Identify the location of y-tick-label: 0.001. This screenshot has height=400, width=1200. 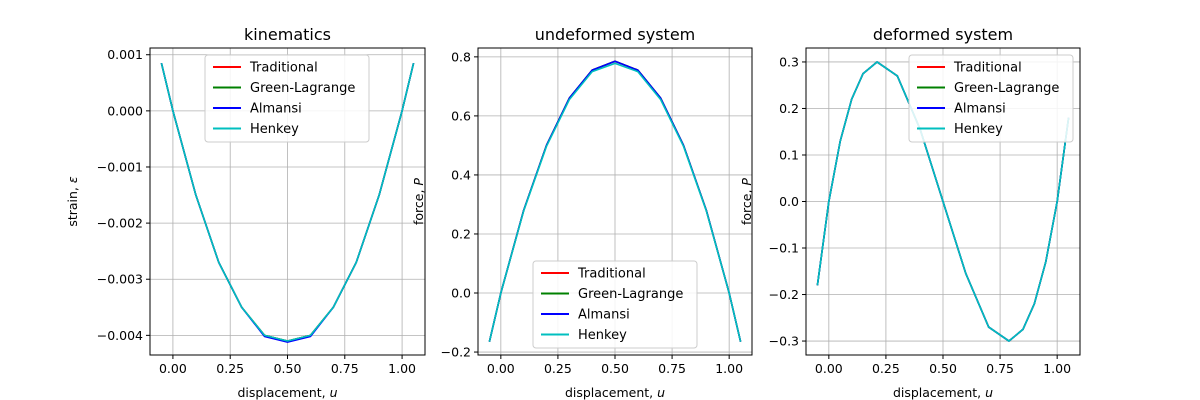
(125, 54).